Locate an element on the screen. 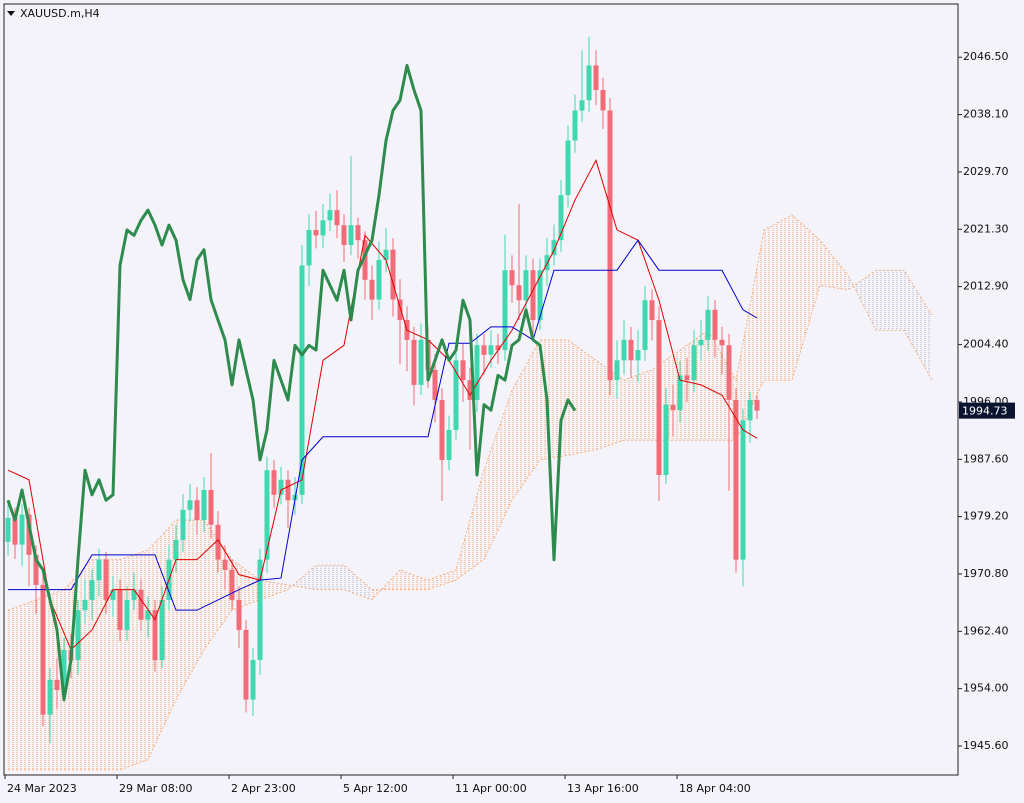  price-label-box is located at coordinates (987, 410).